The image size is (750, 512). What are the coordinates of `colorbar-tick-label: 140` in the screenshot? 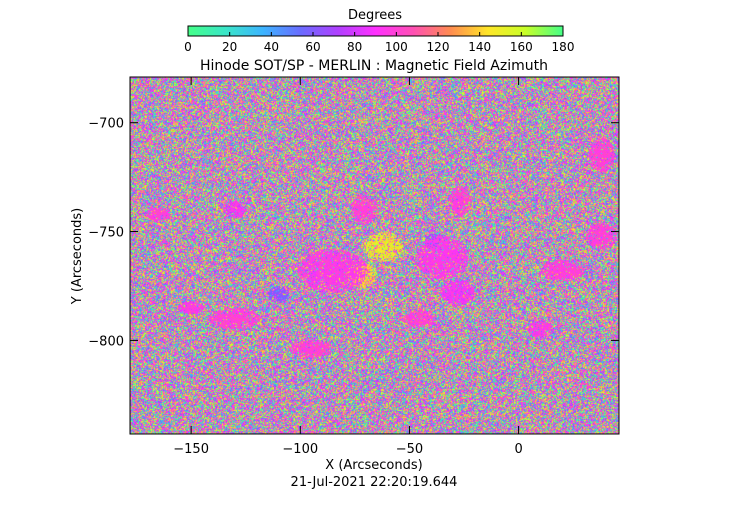 It's located at (479, 47).